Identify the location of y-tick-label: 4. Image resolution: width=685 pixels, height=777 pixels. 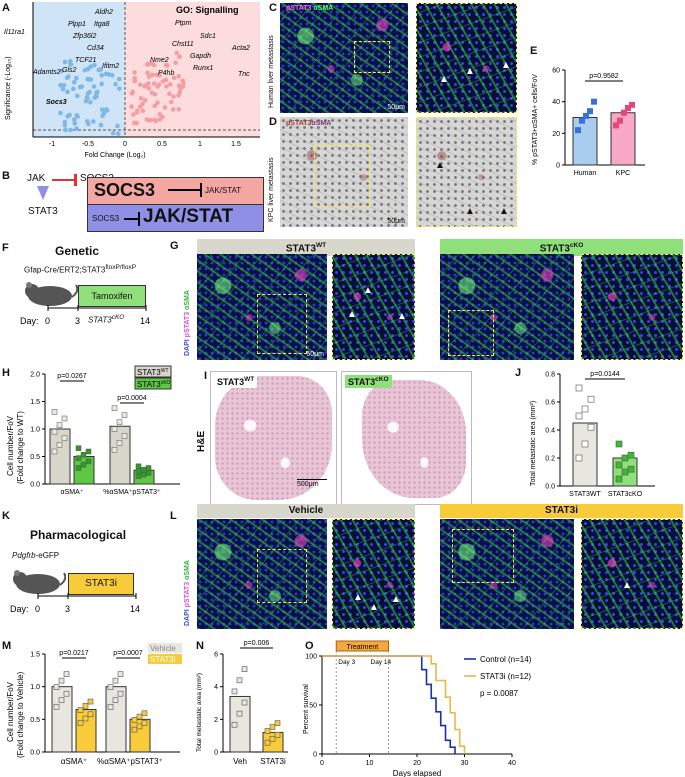
(216, 687).